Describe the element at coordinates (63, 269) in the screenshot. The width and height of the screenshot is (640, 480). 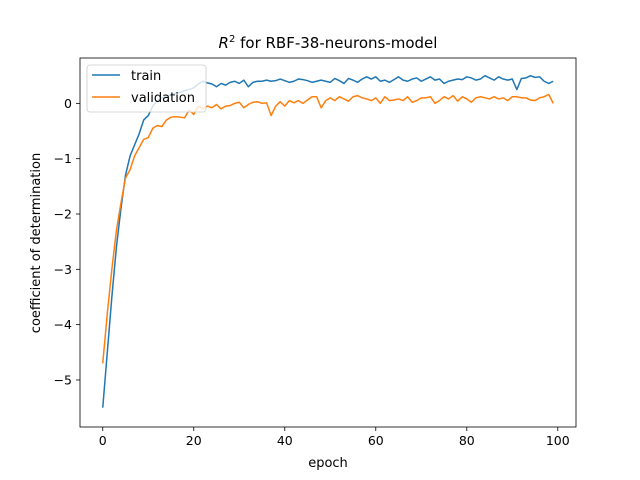
I see `y-tick-label: −3` at that location.